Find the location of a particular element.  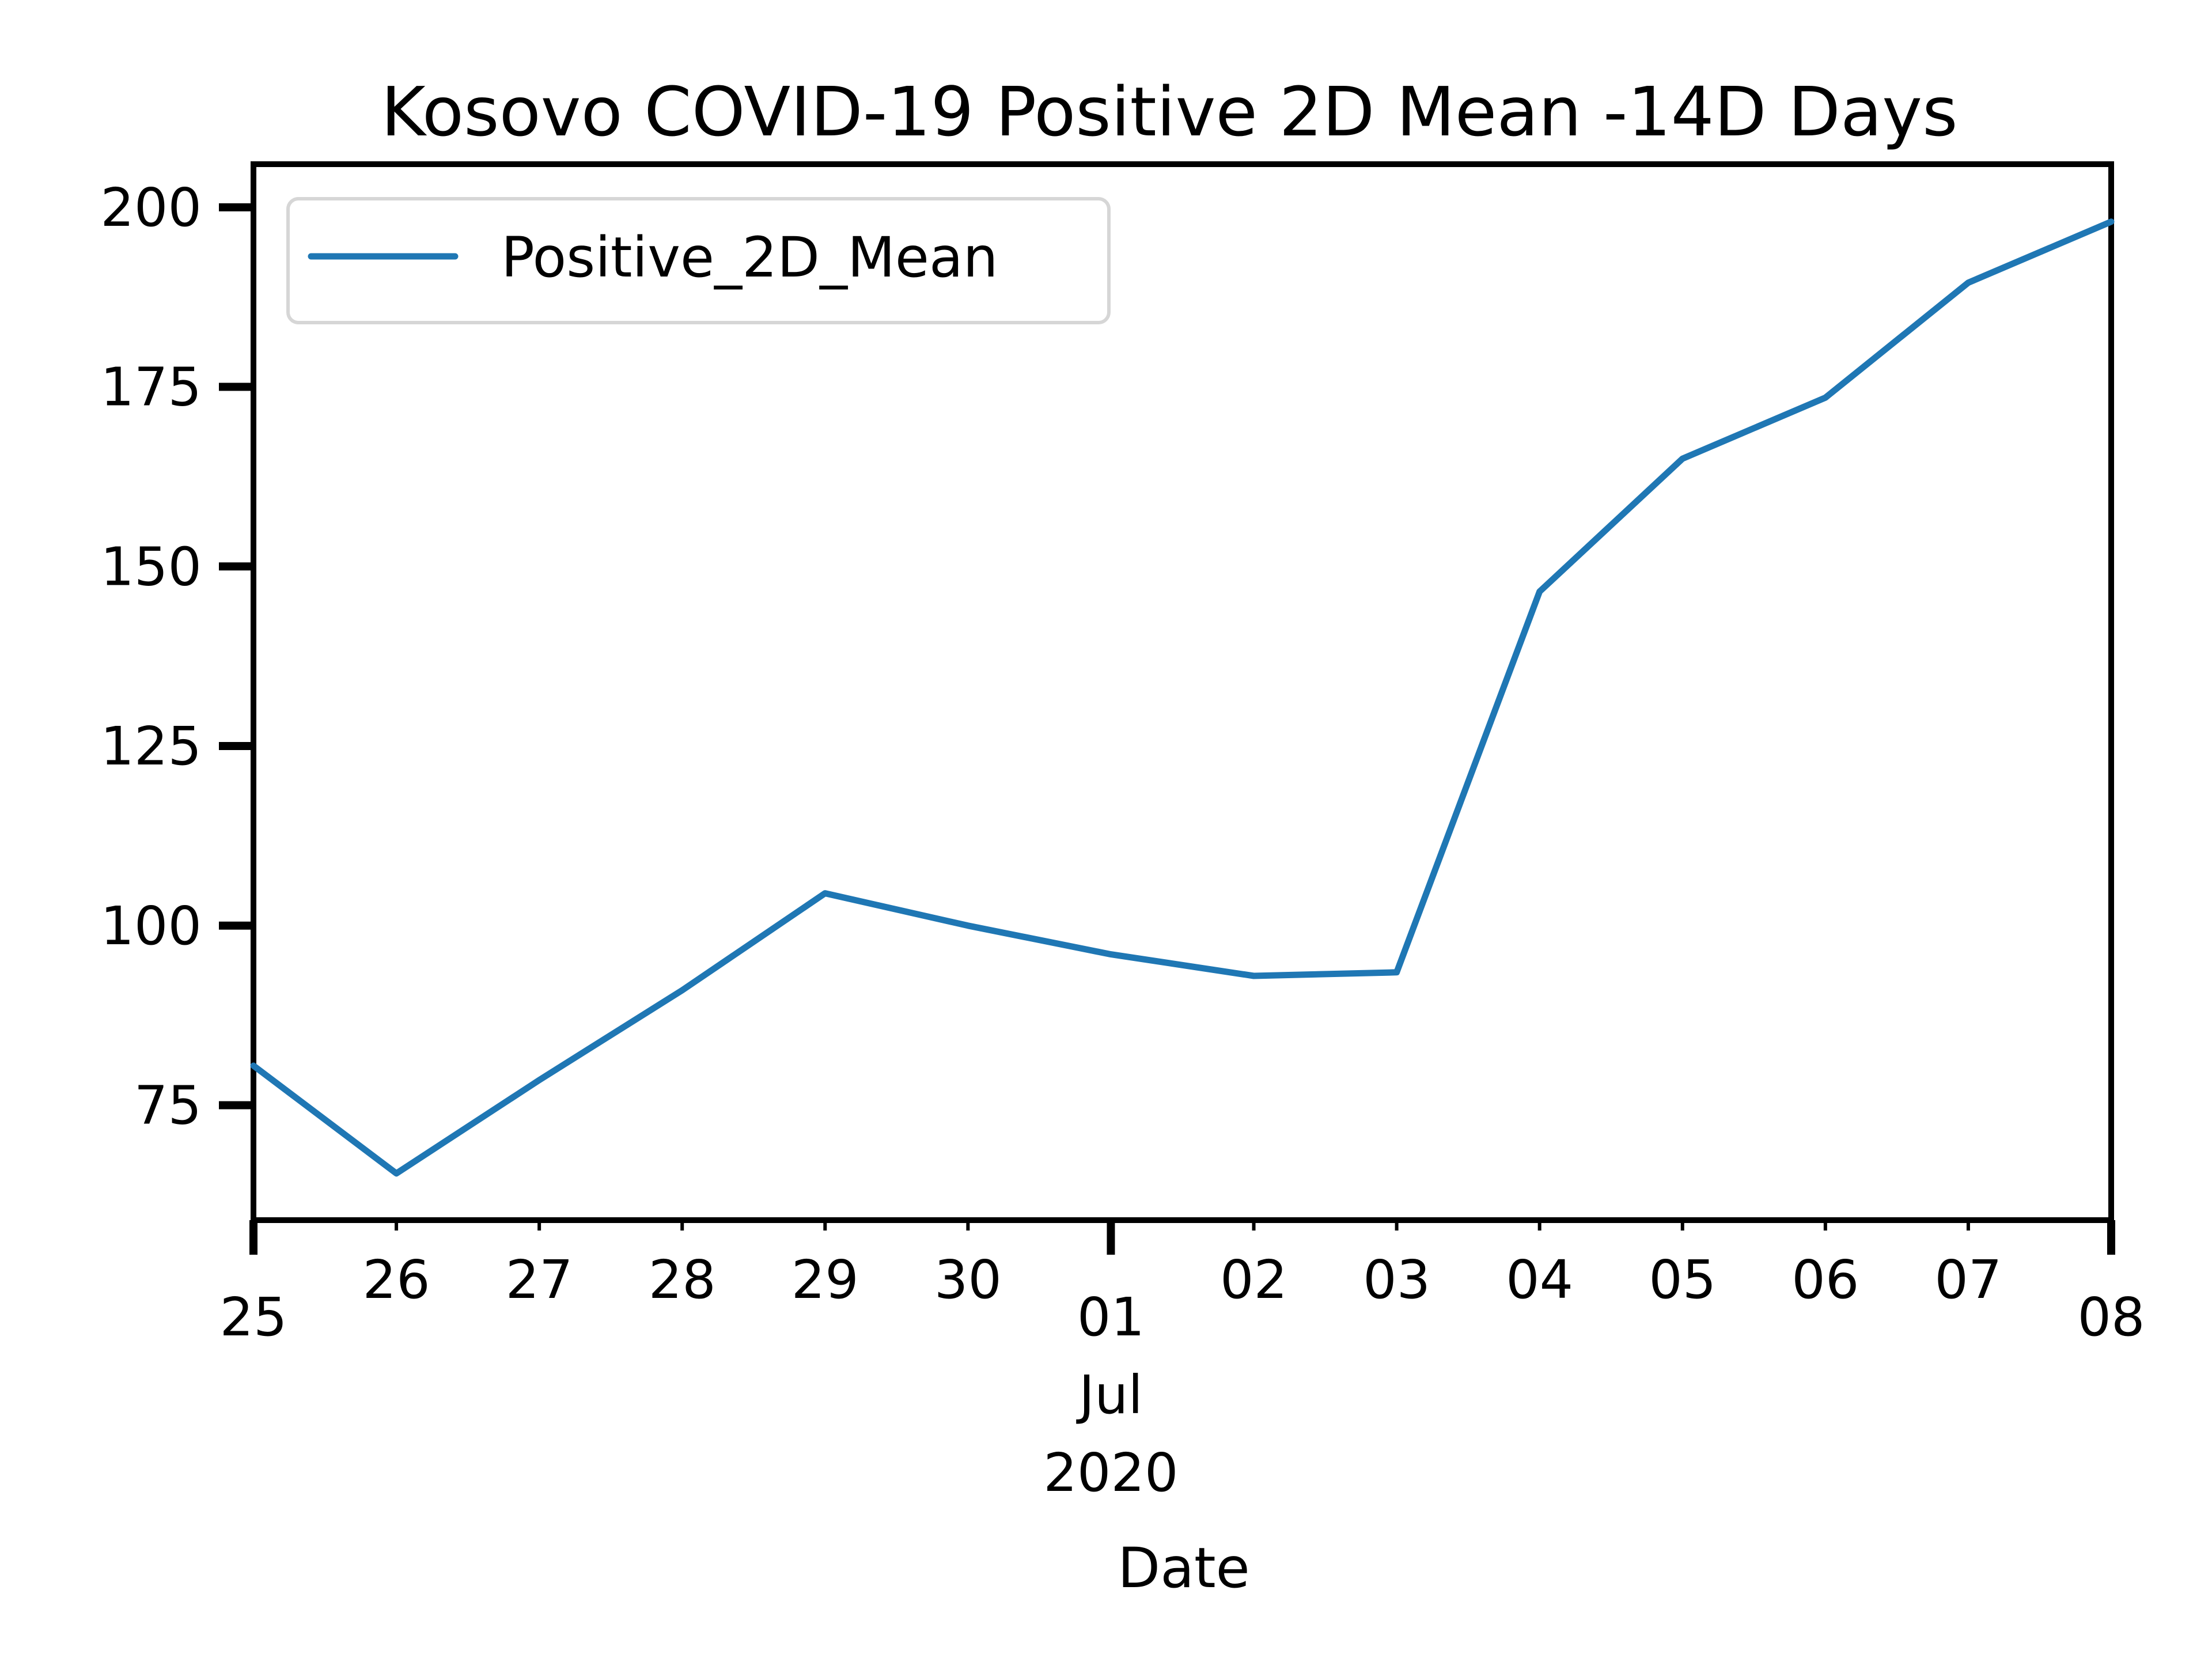

x-axis-label: Date is located at coordinates (1183, 1568).